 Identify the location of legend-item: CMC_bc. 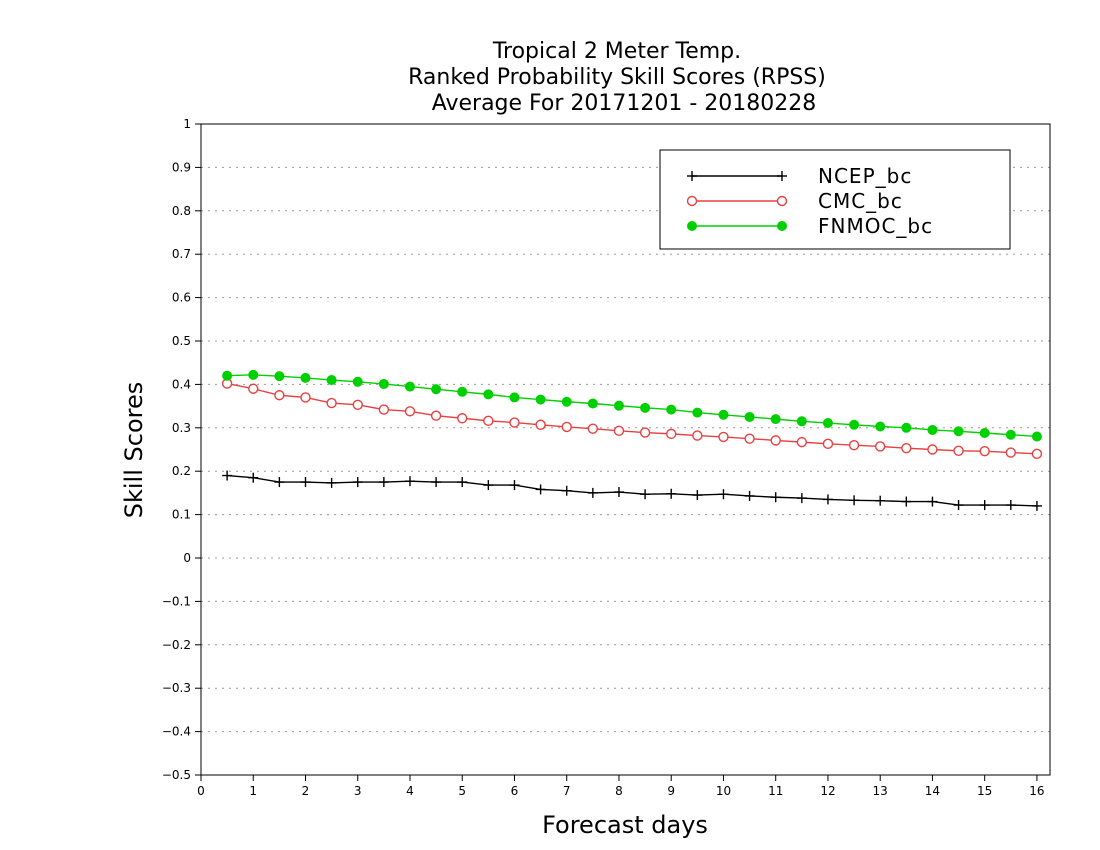
(794, 201).